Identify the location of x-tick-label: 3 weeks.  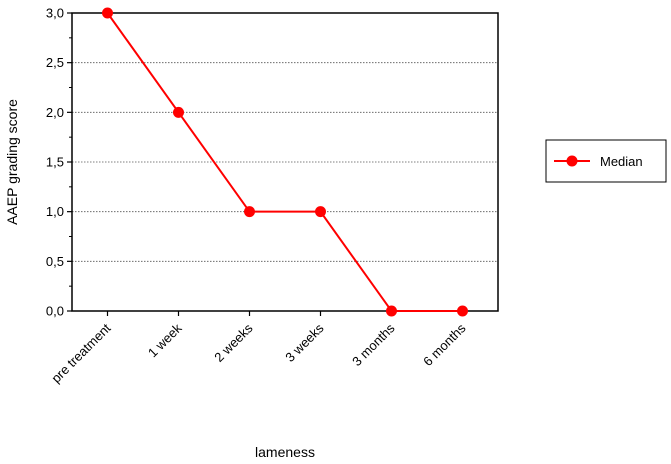
(304, 342).